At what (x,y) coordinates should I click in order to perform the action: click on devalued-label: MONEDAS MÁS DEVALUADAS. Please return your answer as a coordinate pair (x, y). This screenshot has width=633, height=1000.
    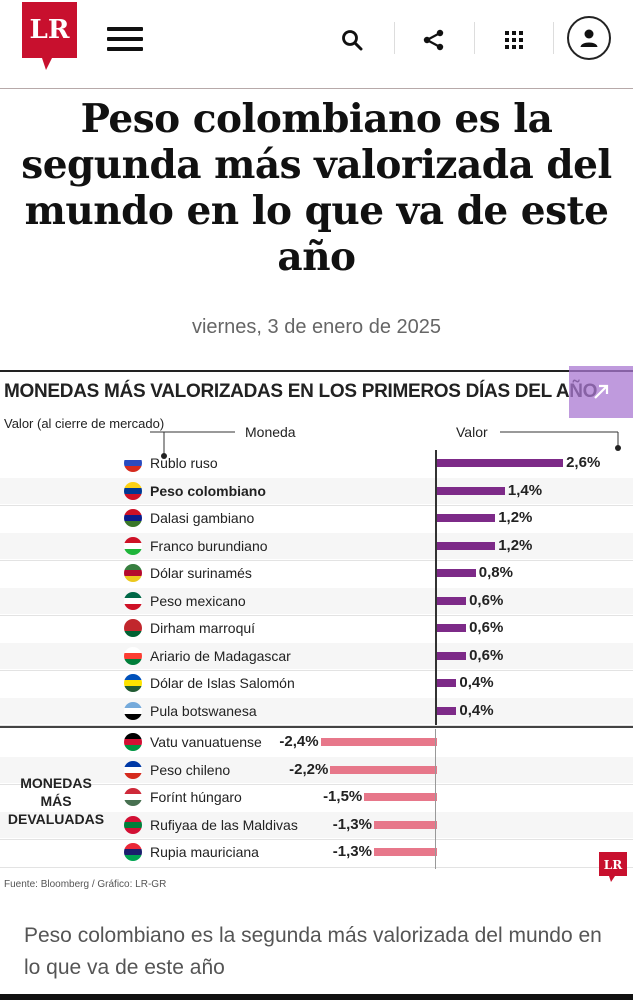
    Looking at the image, I should click on (56, 801).